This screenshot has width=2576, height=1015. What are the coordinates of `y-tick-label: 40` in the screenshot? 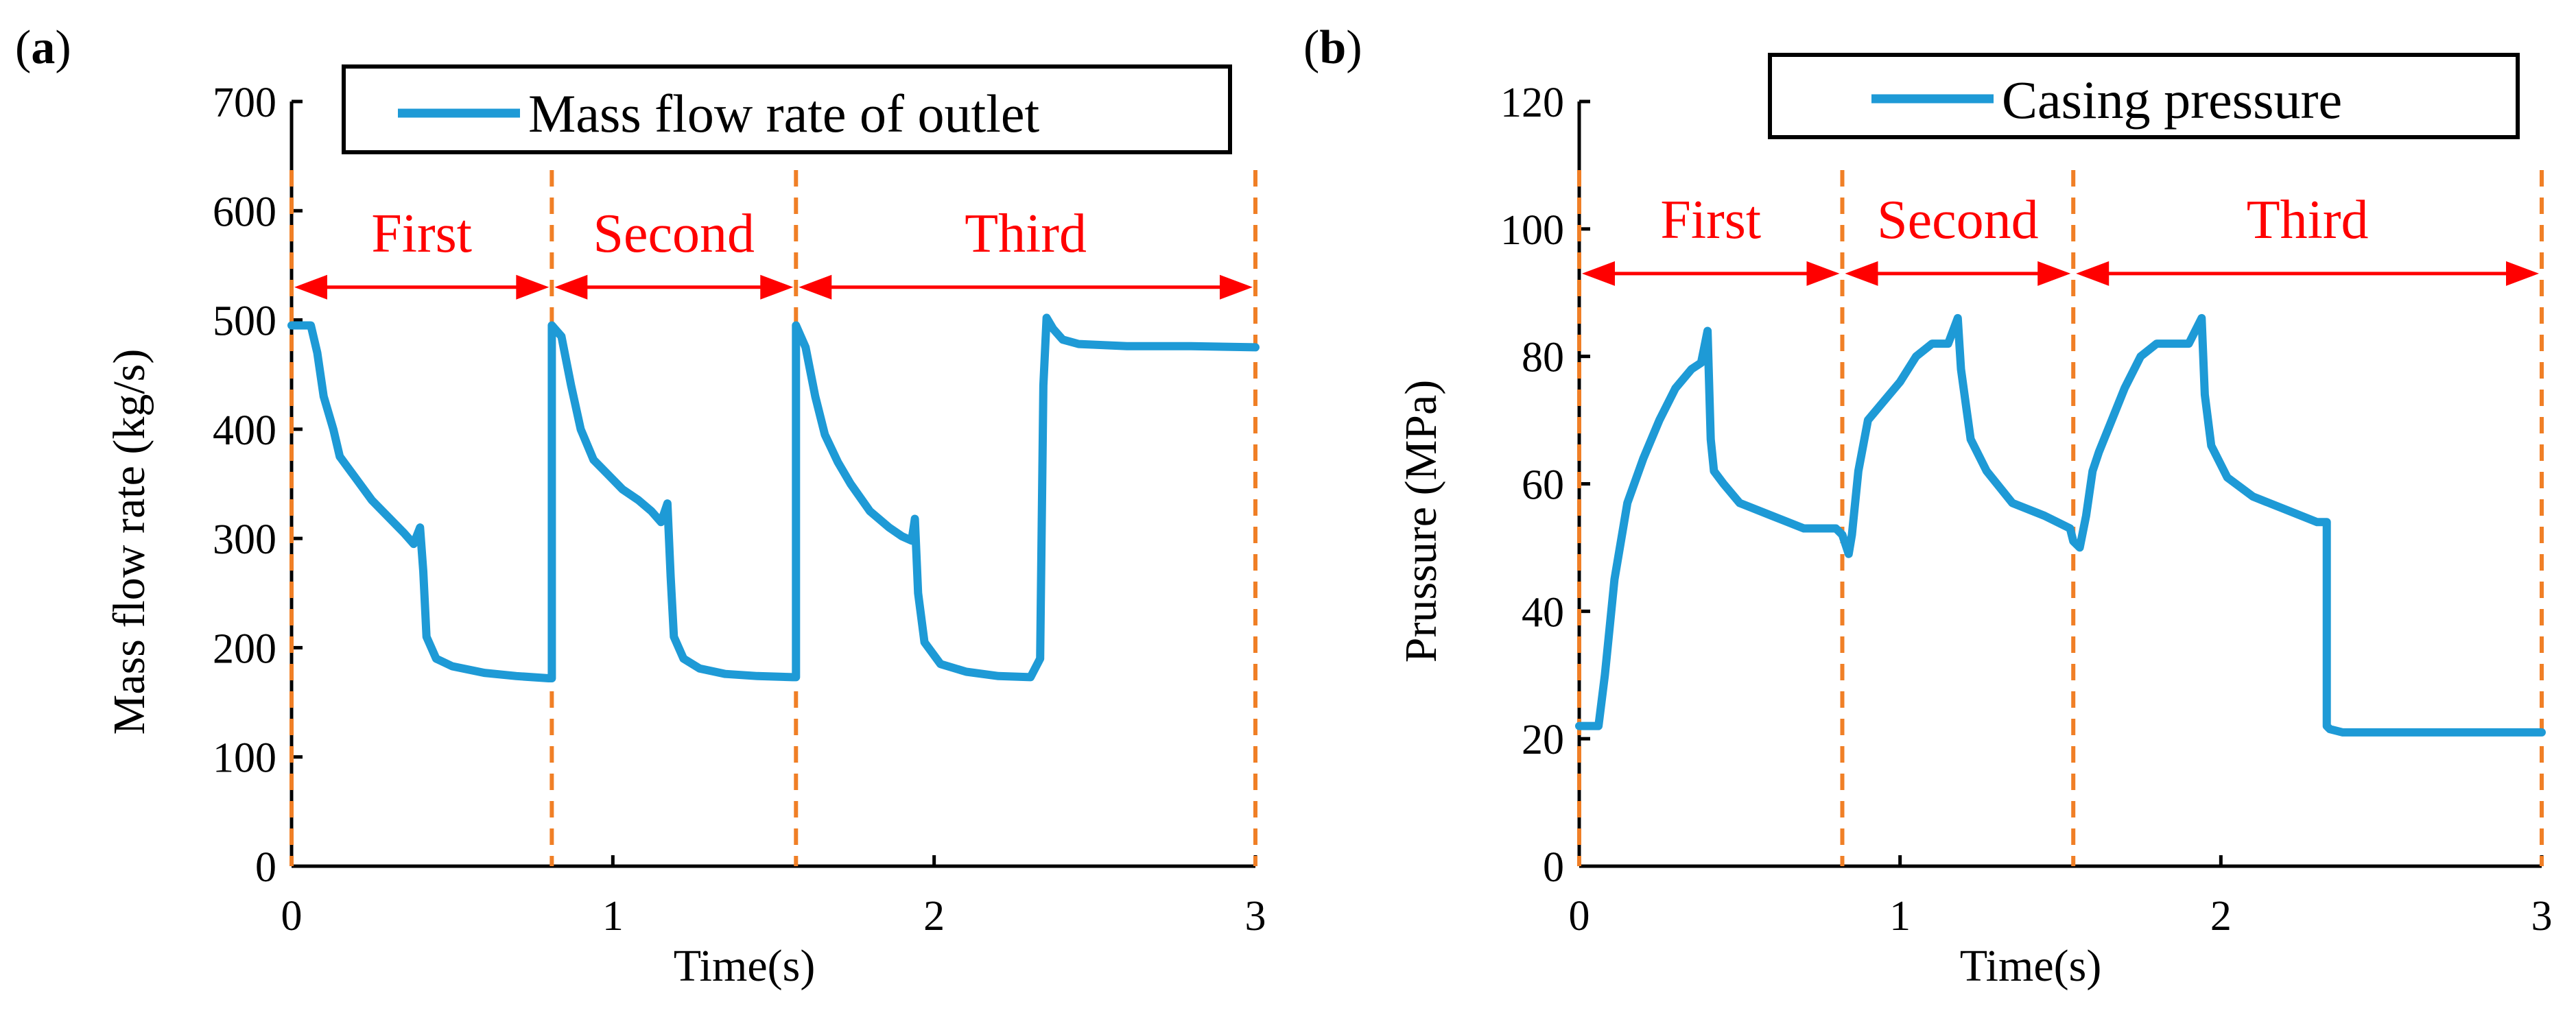 It's located at (1543, 612).